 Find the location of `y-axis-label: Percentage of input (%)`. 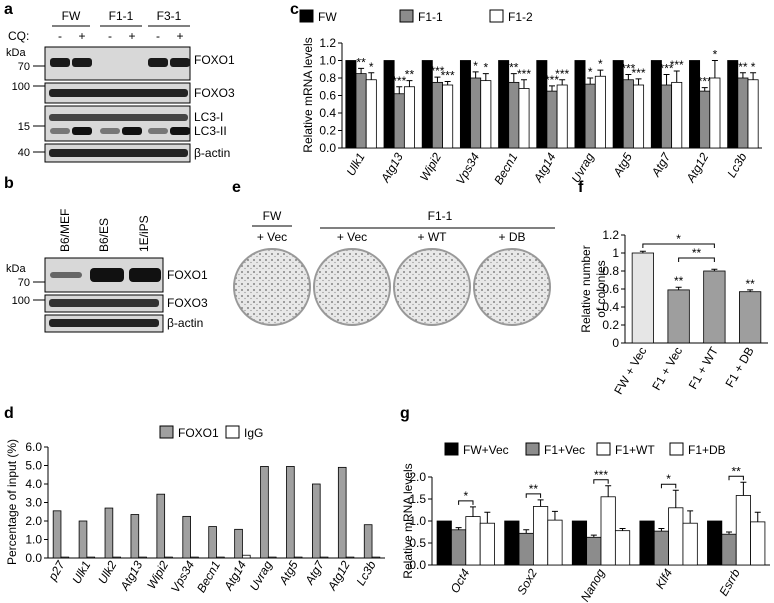

y-axis-label: Percentage of input (%) is located at coordinates (12, 502).